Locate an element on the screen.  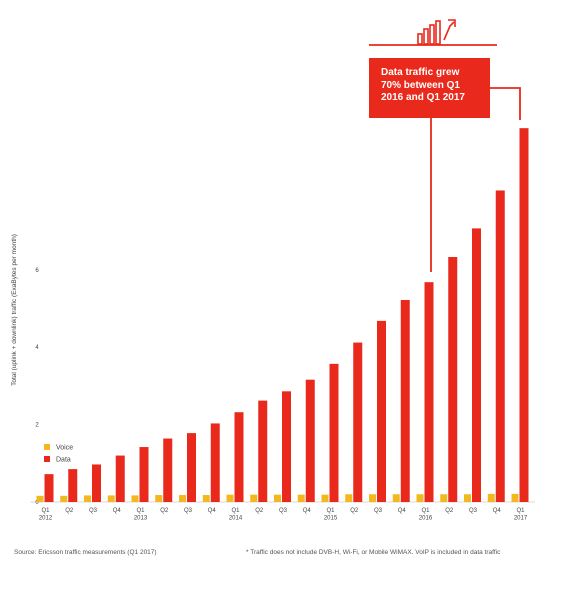
callout-line: Data traffic grew is located at coordinates (420, 72).